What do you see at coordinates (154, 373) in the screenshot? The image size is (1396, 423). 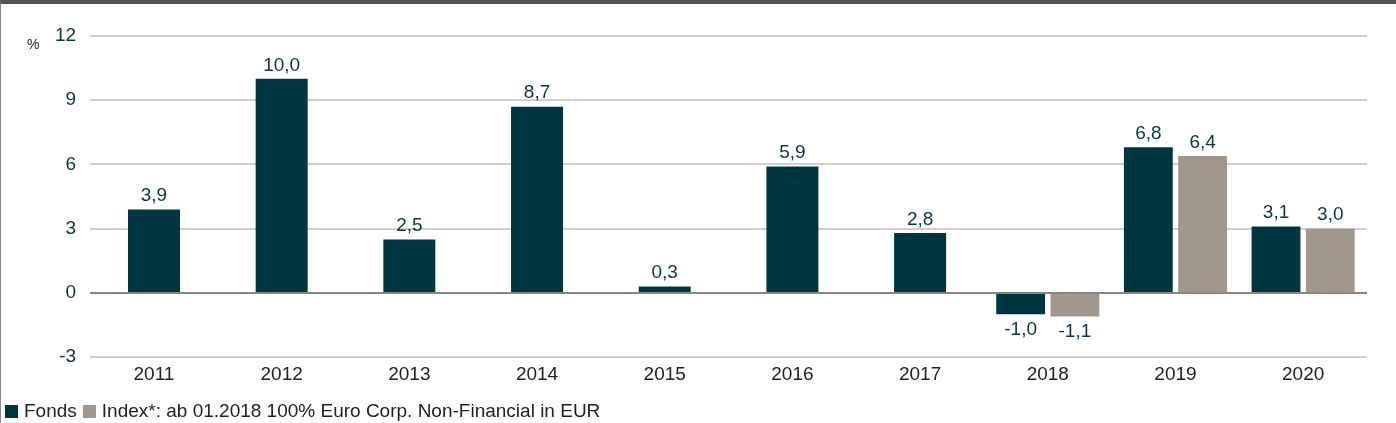 I see `x-tick-label: 2011` at bounding box center [154, 373].